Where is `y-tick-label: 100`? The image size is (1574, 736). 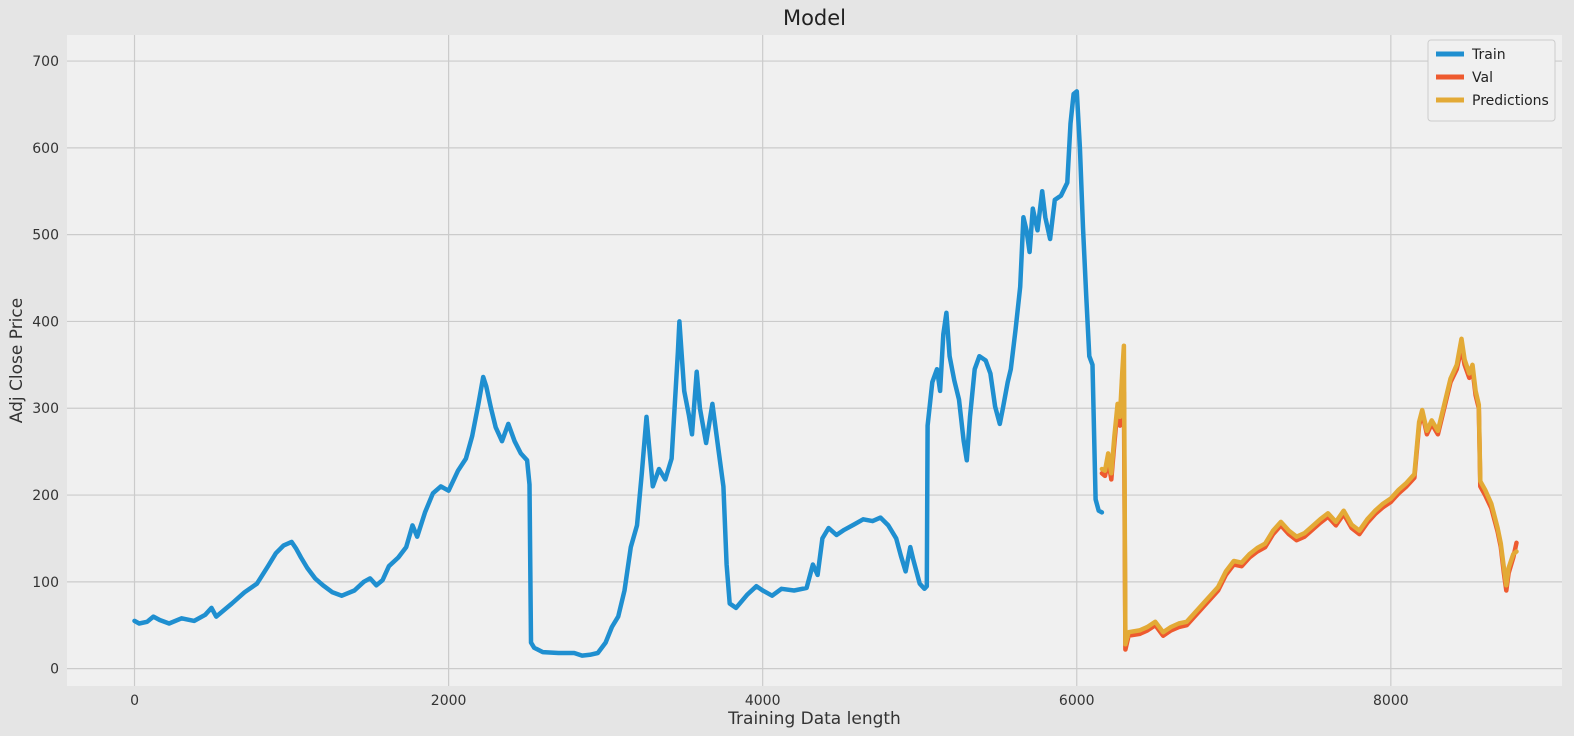 y-tick-label: 100 is located at coordinates (45, 583).